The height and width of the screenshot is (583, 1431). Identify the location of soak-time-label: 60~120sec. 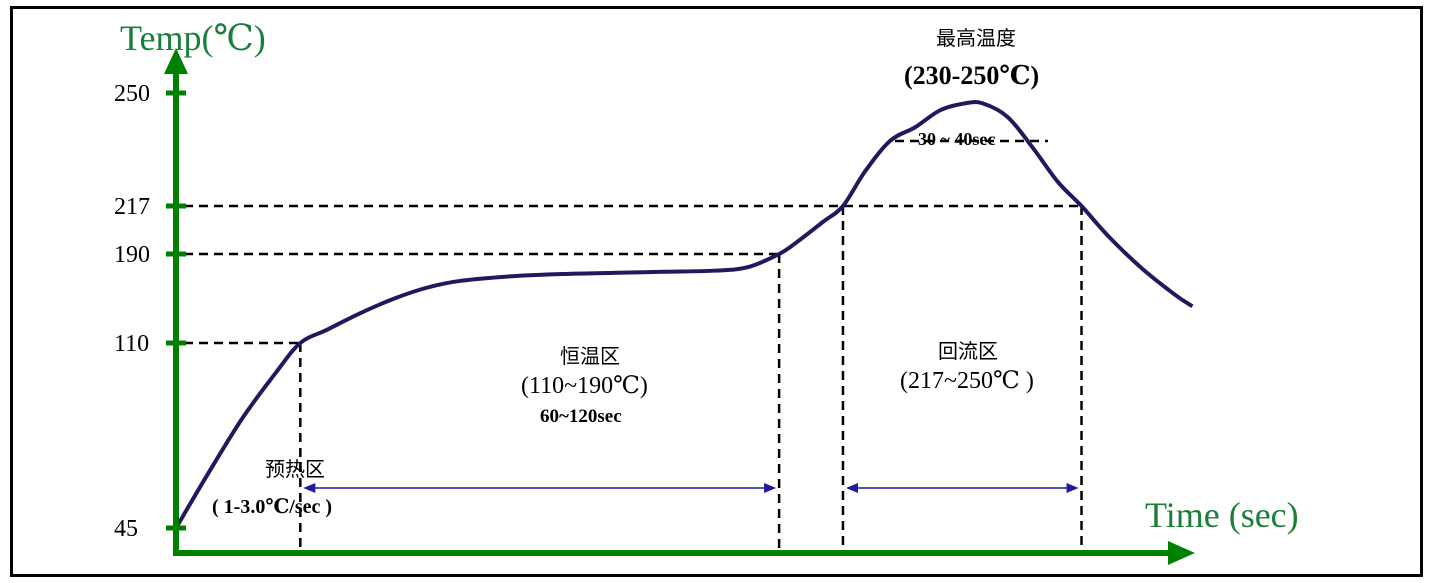
(581, 416).